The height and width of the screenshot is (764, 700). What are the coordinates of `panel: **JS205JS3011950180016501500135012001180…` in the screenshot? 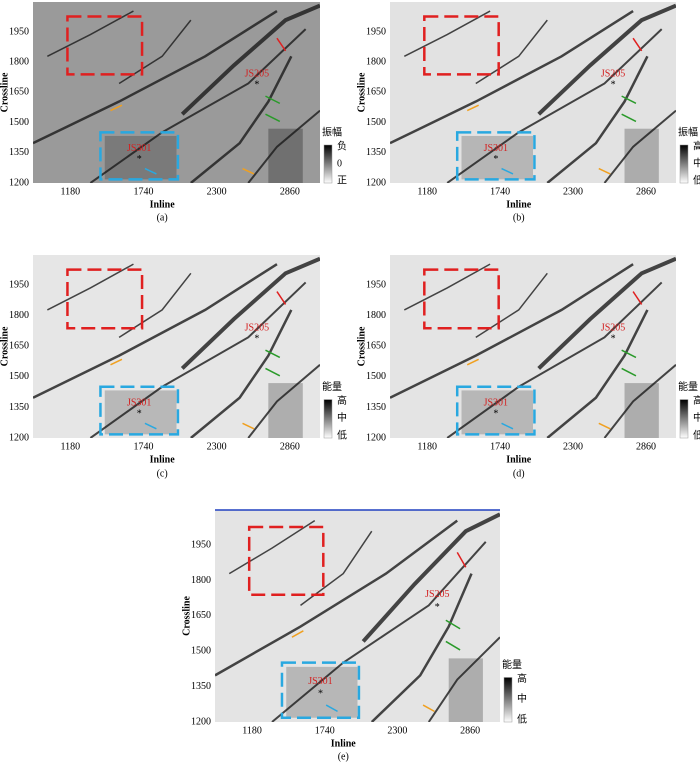 It's located at (173, 112).